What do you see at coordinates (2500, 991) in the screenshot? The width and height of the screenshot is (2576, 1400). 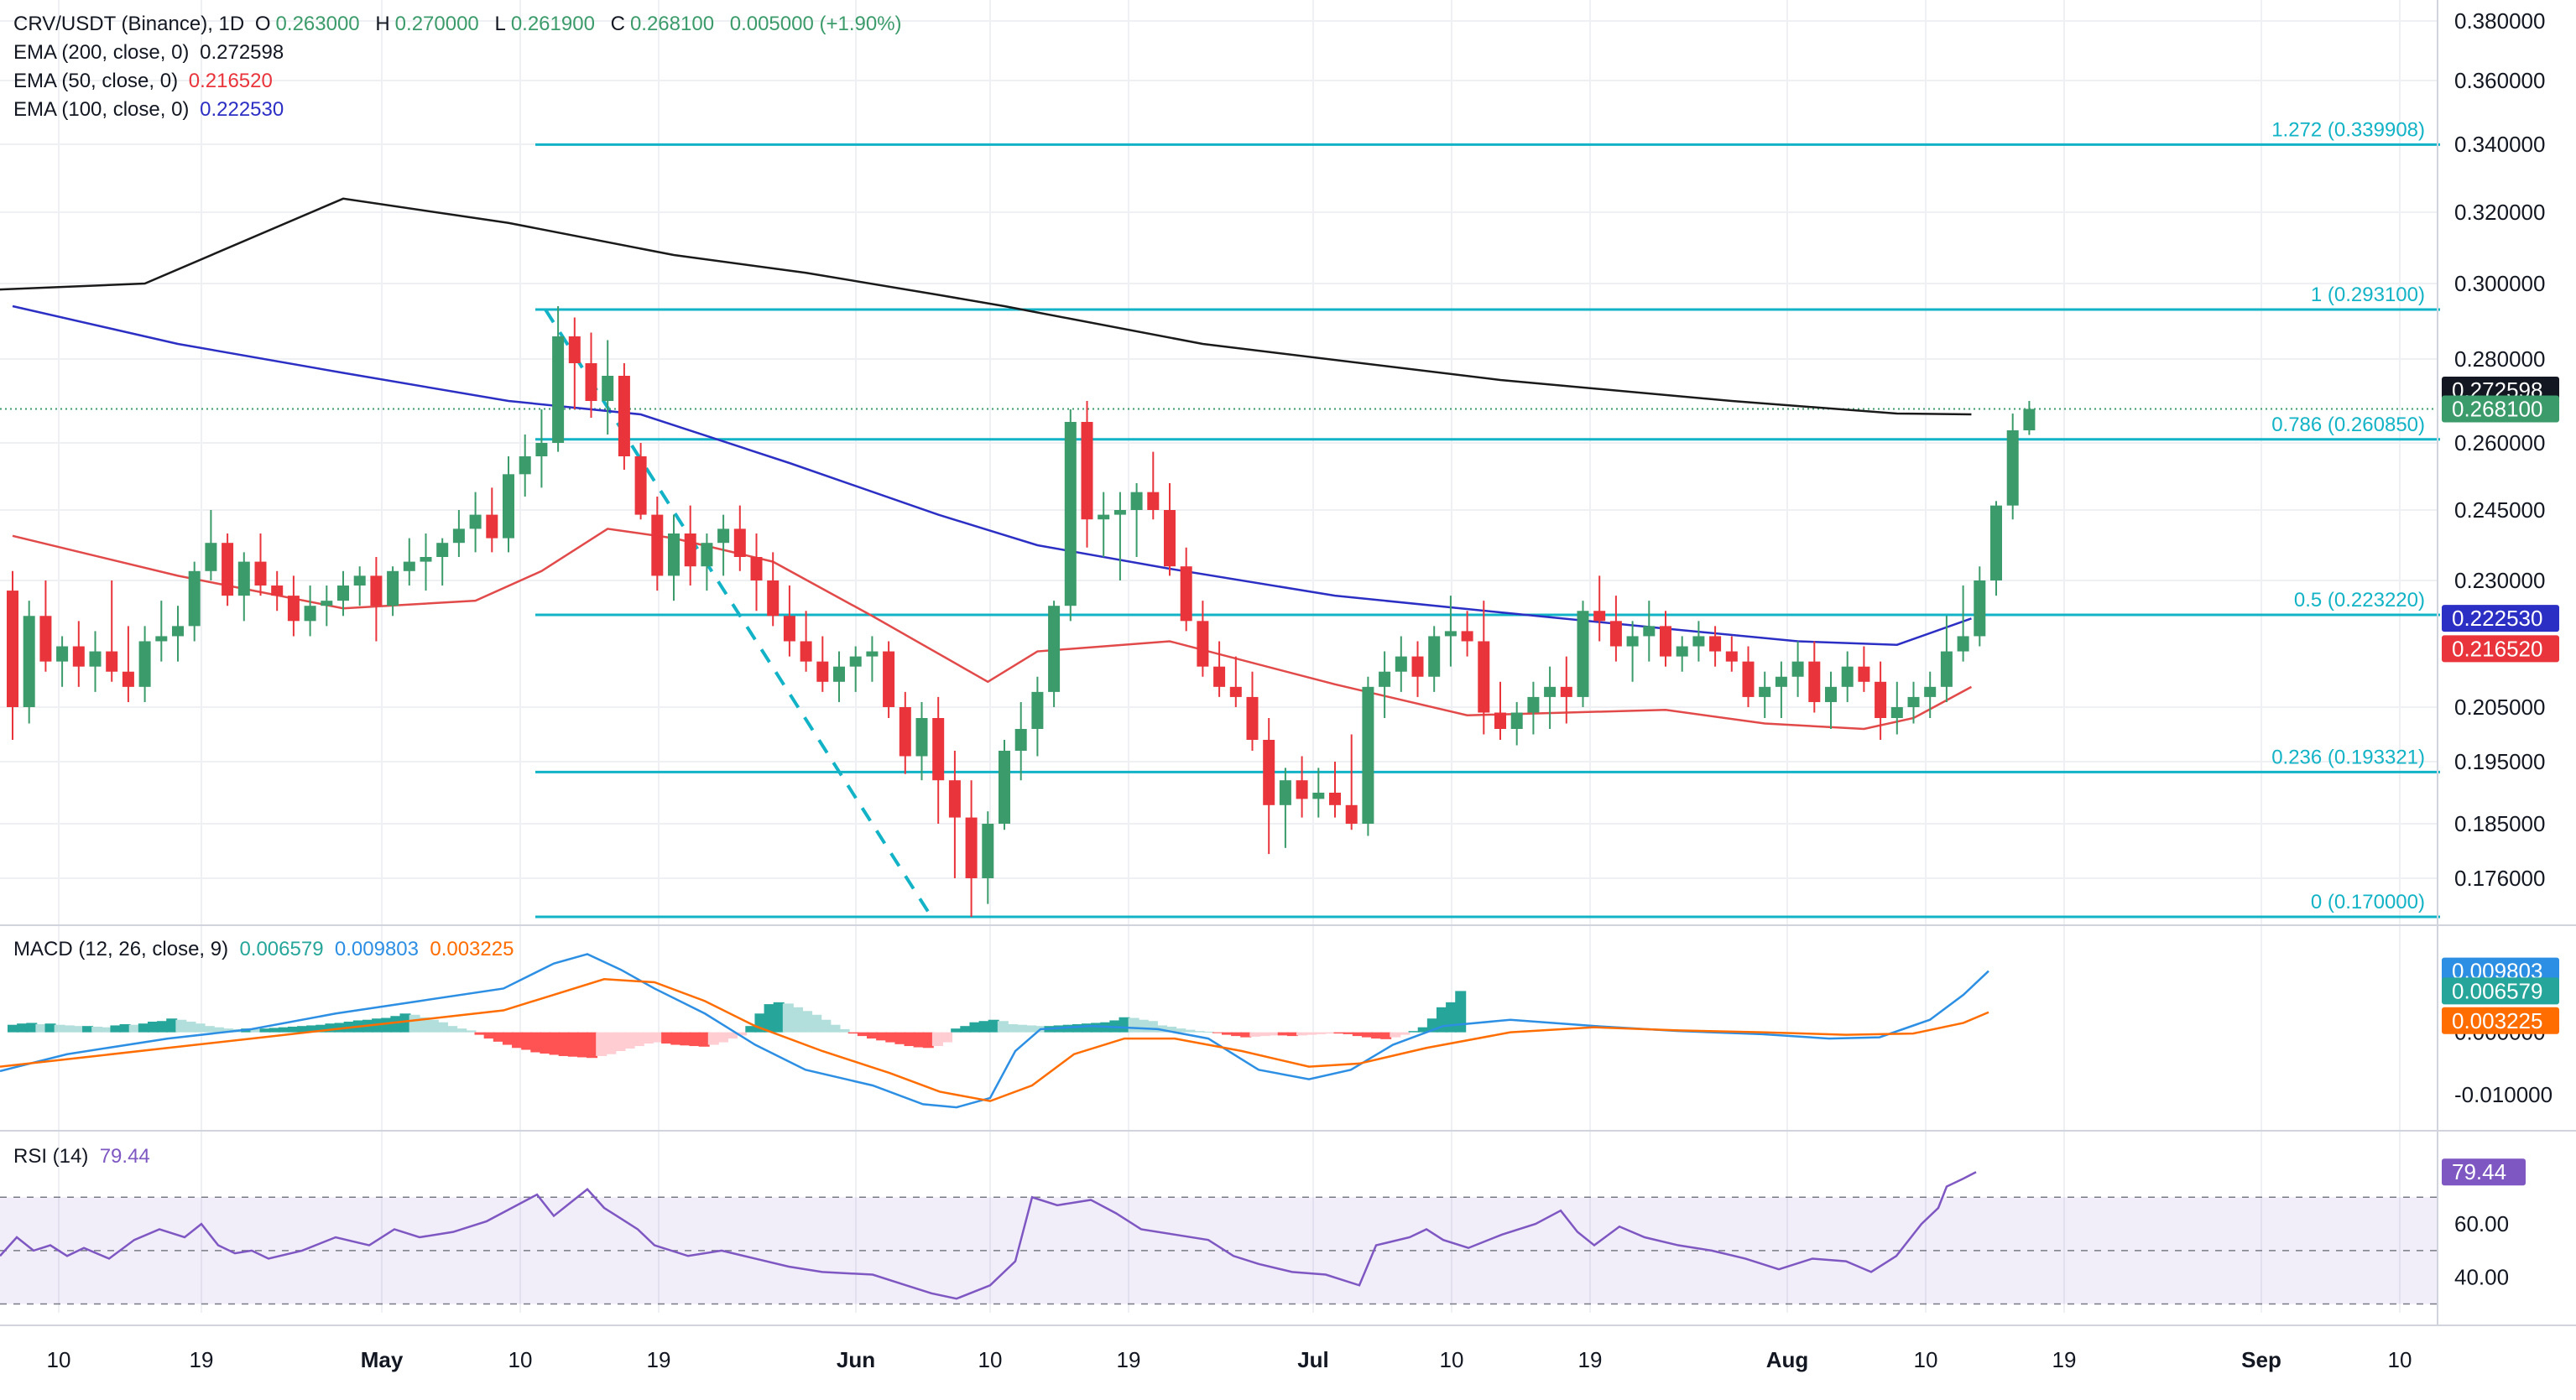 I see `macd-value-box` at bounding box center [2500, 991].